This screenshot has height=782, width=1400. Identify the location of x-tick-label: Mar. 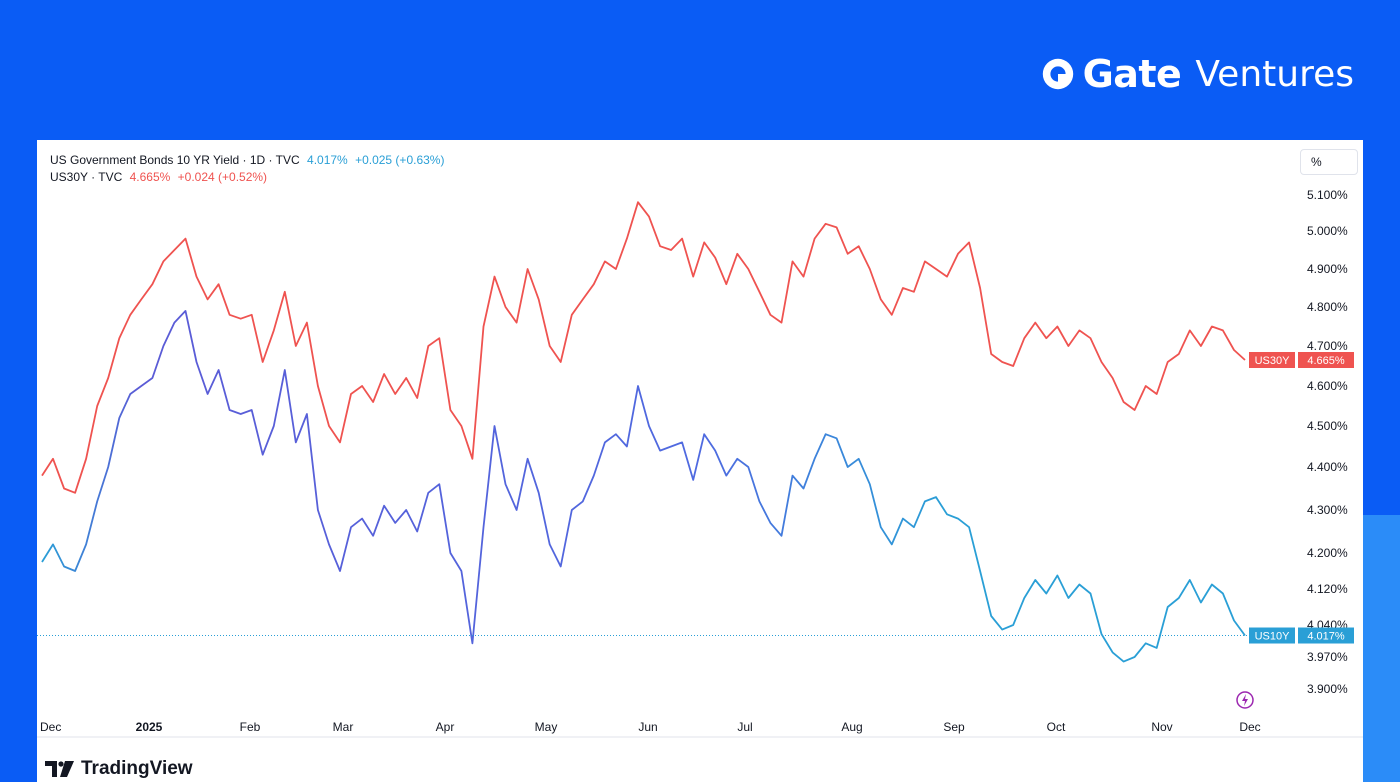
(343, 727).